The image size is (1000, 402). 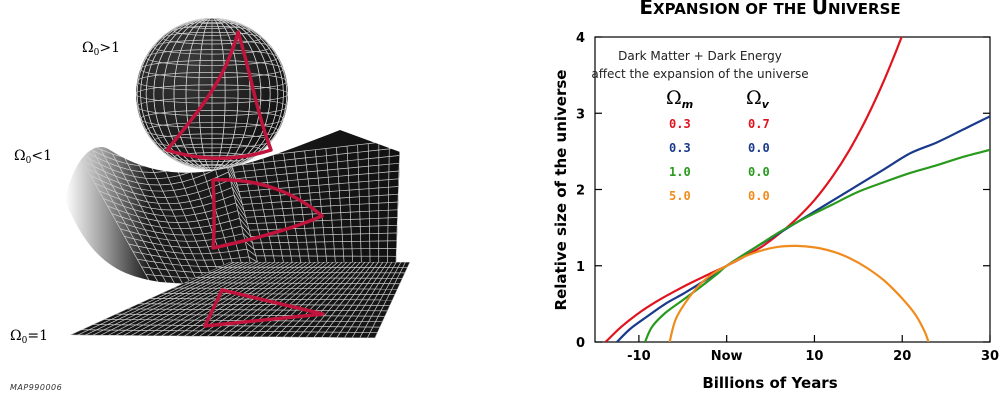 I want to click on annotation-line-2: affect the expansion of the universe, so click(x=699, y=74).